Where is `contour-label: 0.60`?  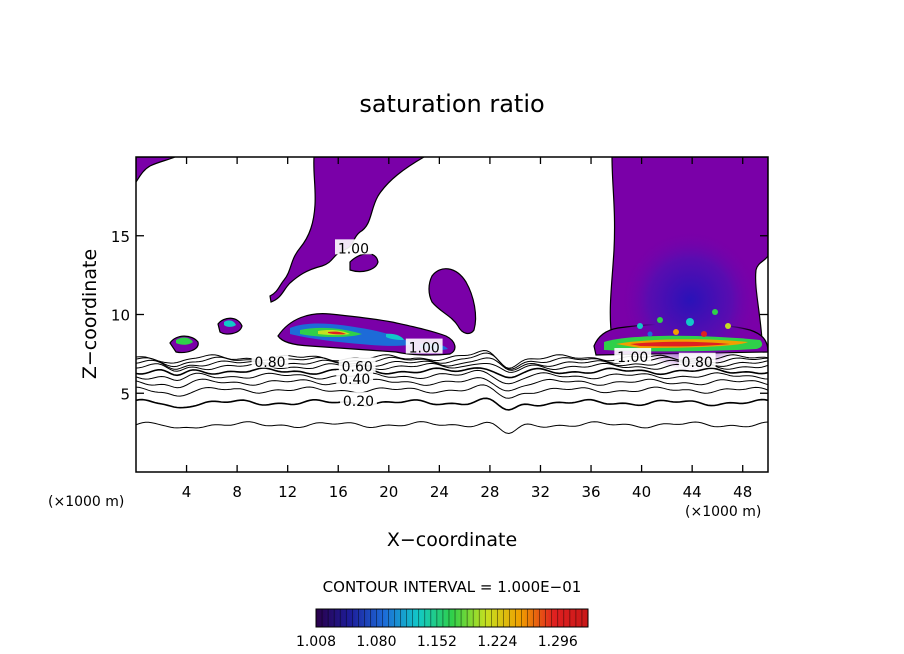 contour-label: 0.60 is located at coordinates (357, 367).